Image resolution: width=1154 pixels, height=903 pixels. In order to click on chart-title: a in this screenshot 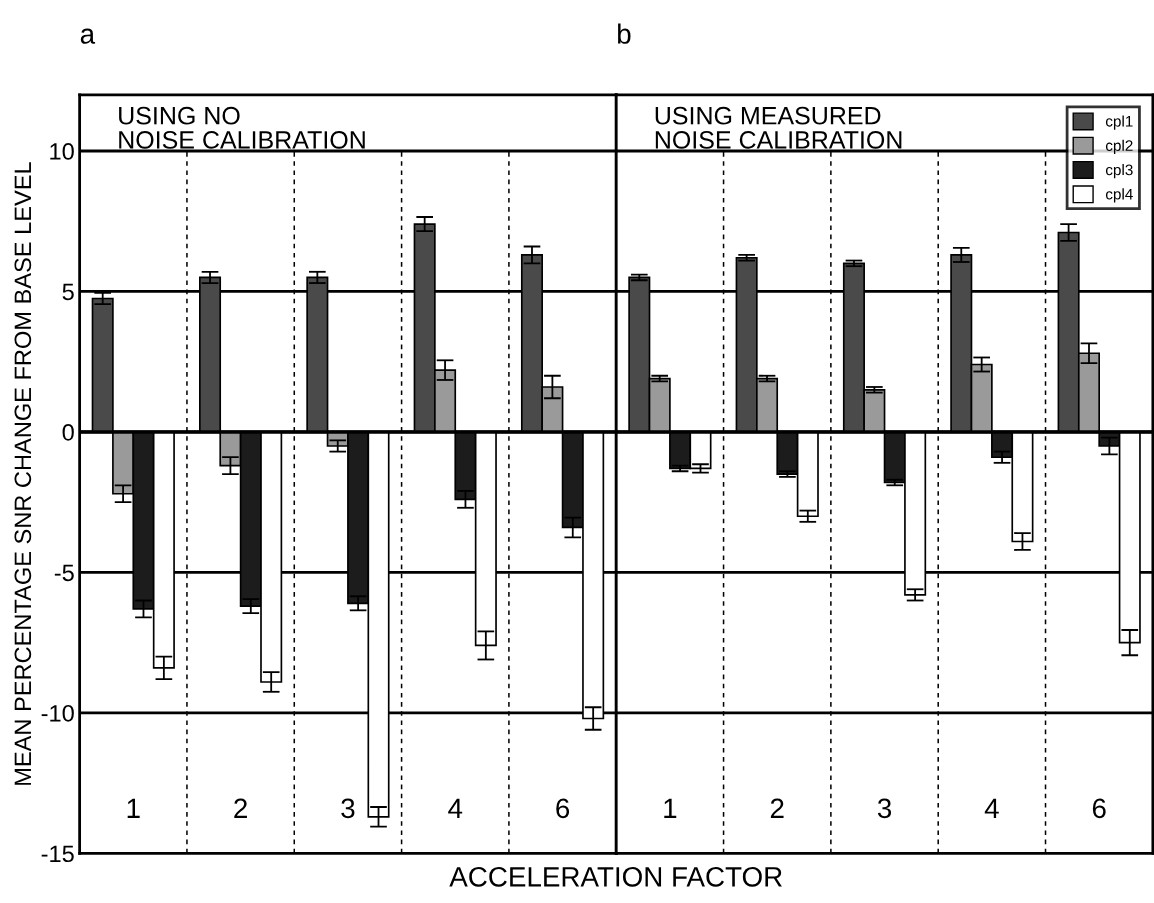, I will do `click(88, 36)`.